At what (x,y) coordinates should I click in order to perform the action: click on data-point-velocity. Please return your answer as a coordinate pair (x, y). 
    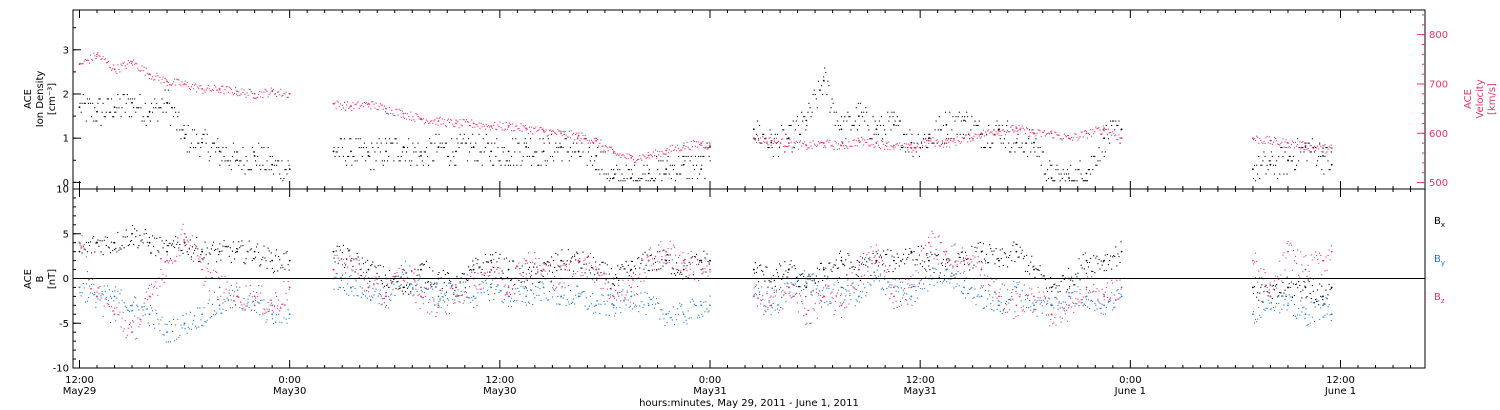
    Looking at the image, I should click on (999, 130).